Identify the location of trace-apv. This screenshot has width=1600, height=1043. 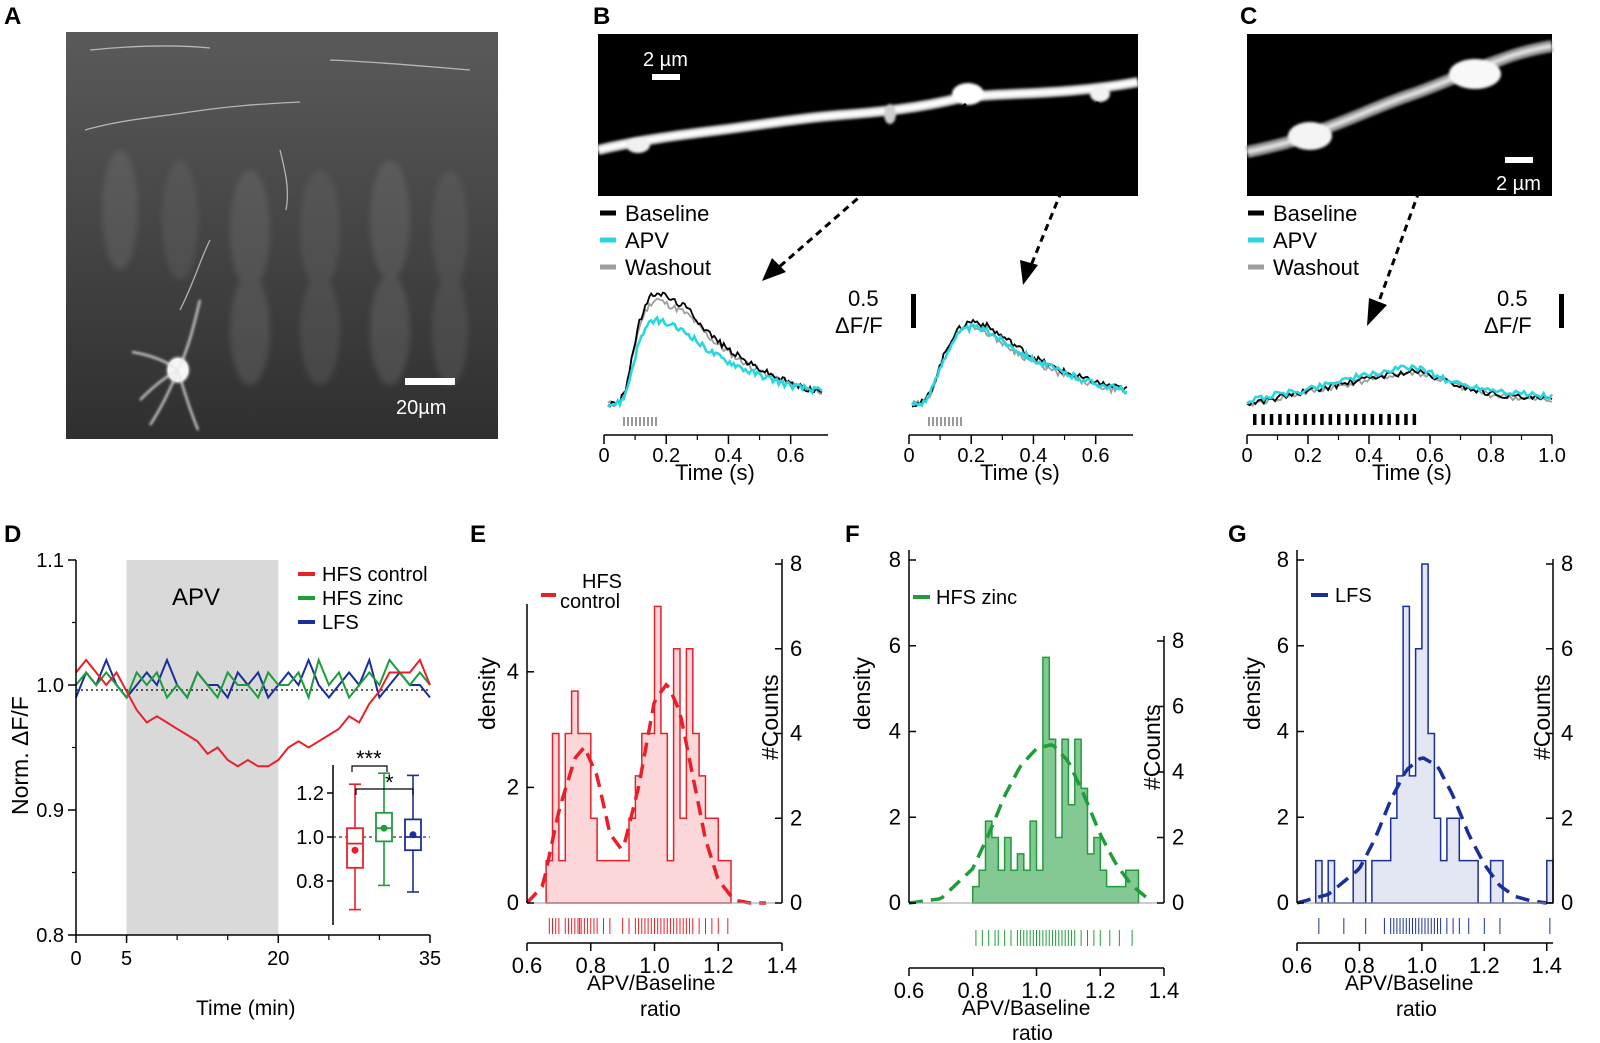
(1400, 384).